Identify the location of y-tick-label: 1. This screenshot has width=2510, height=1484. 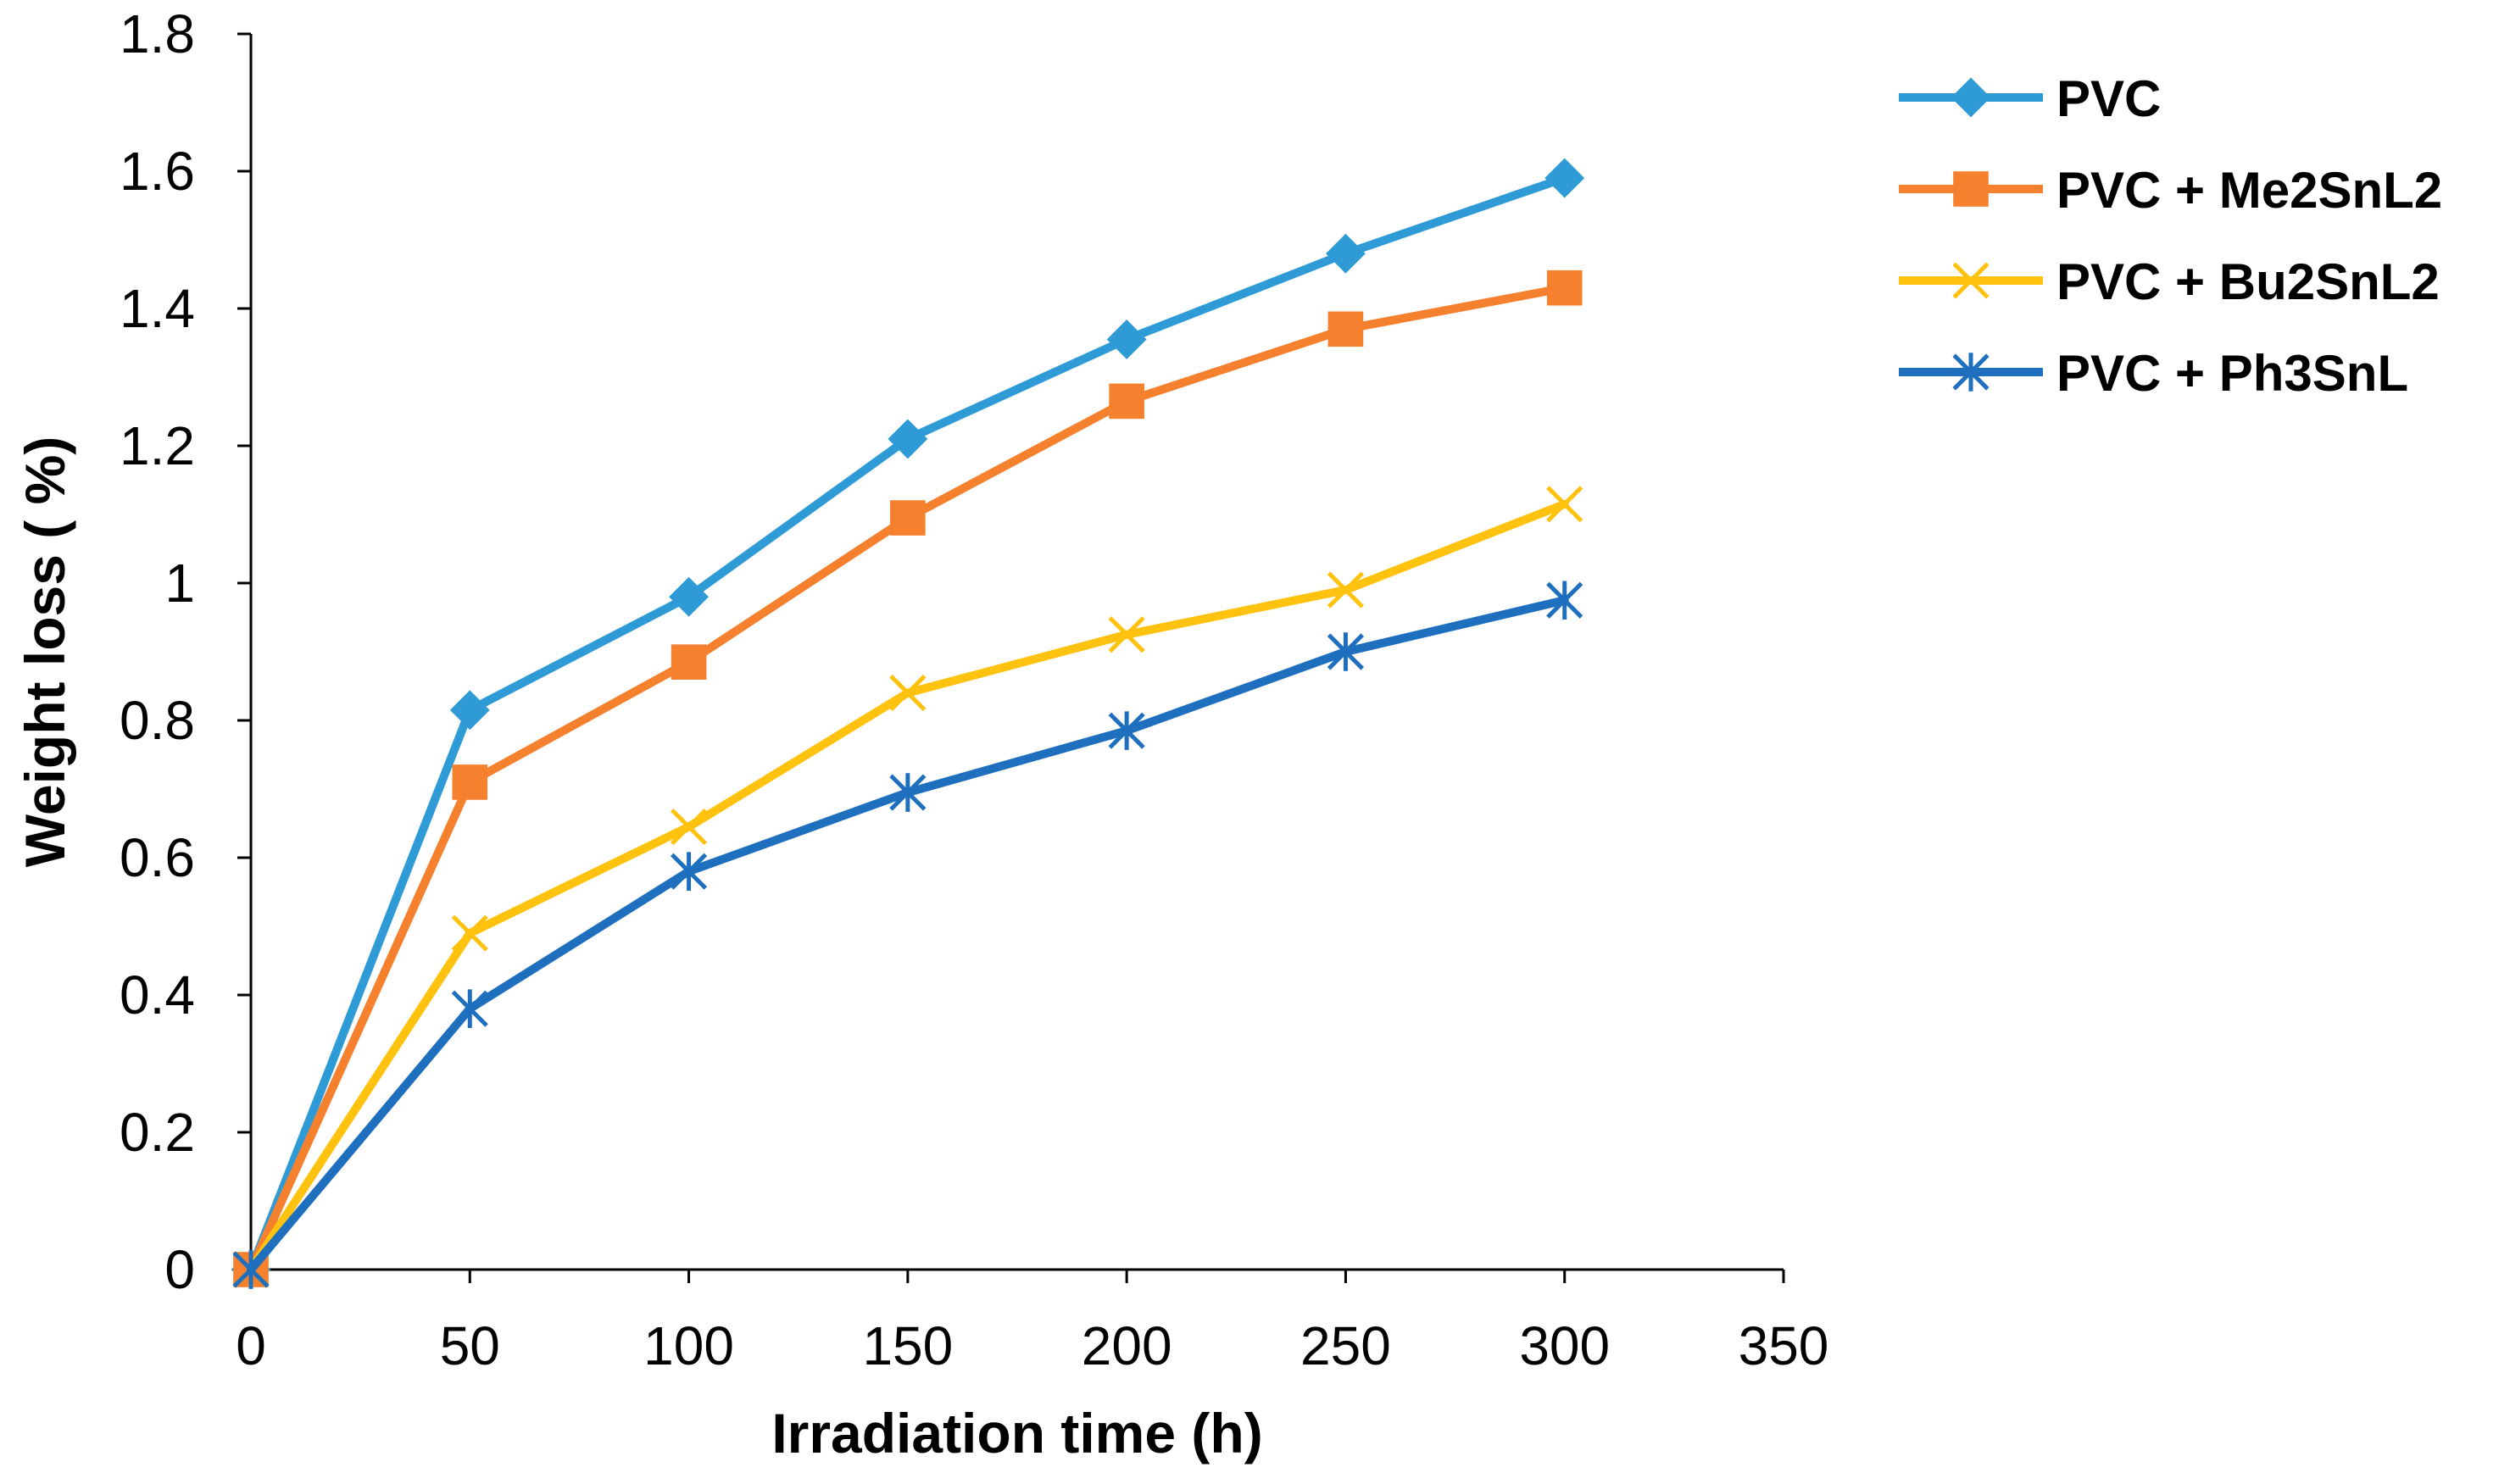
(179, 583).